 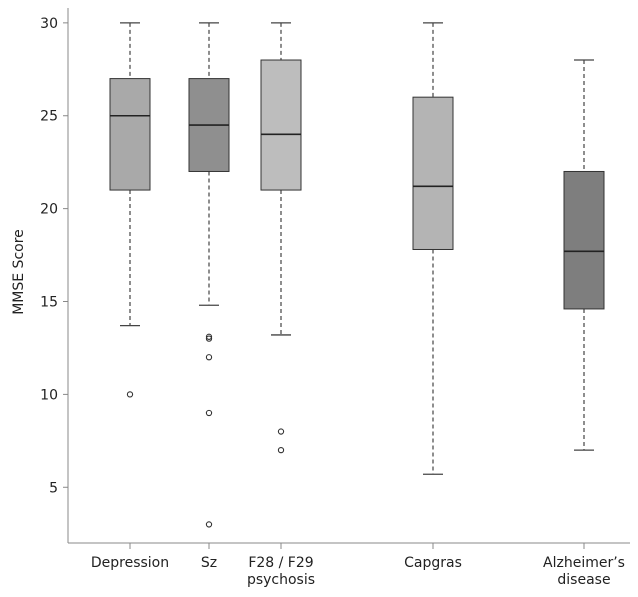 What do you see at coordinates (209, 563) in the screenshot?
I see `x-category-label: Sz` at bounding box center [209, 563].